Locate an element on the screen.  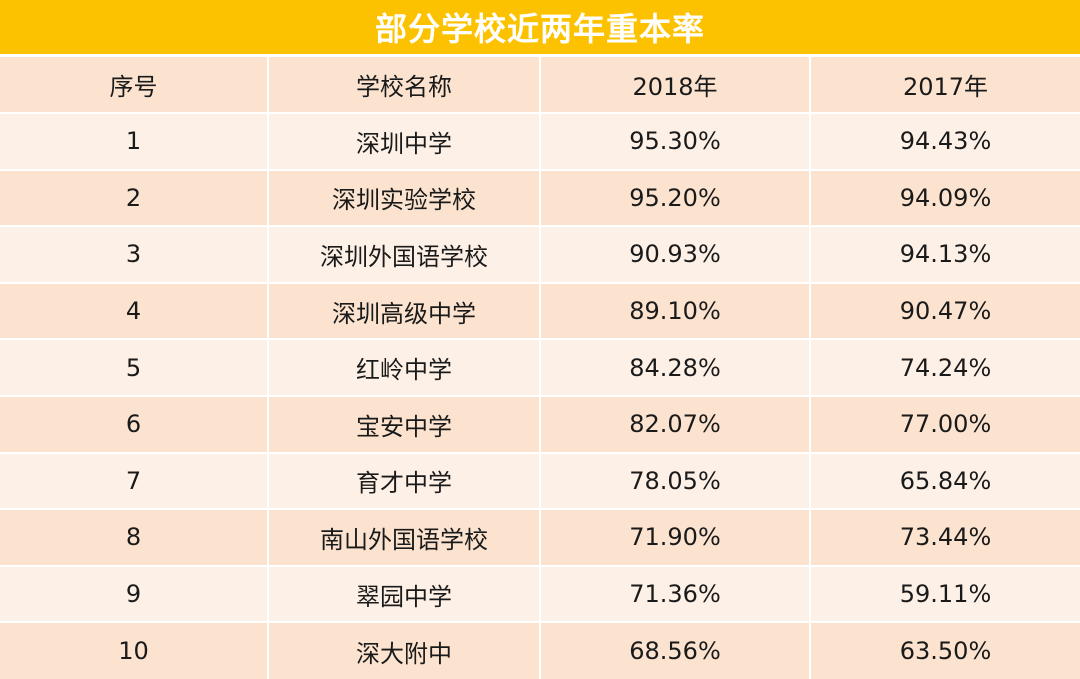
header-index: 序号 is located at coordinates (133, 87).